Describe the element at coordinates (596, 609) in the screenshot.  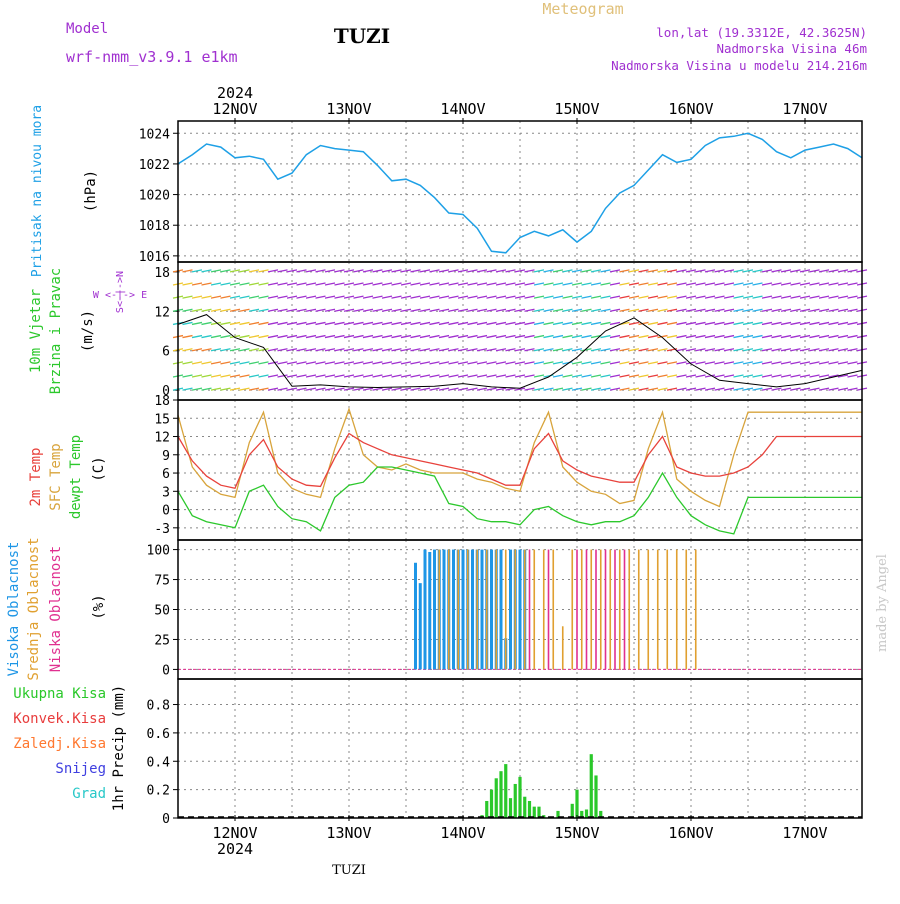
I see `low-cloud-bar` at that location.